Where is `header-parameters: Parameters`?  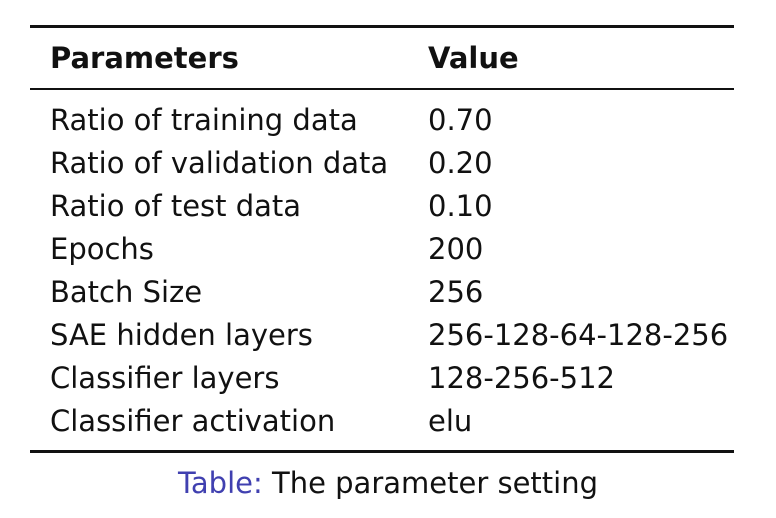 header-parameters: Parameters is located at coordinates (144, 58).